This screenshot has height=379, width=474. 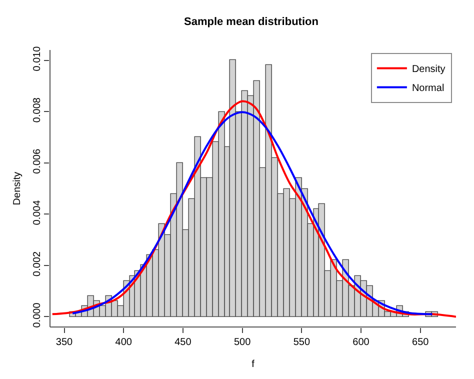 I want to click on y-tick-label: 0.008, so click(x=37, y=110).